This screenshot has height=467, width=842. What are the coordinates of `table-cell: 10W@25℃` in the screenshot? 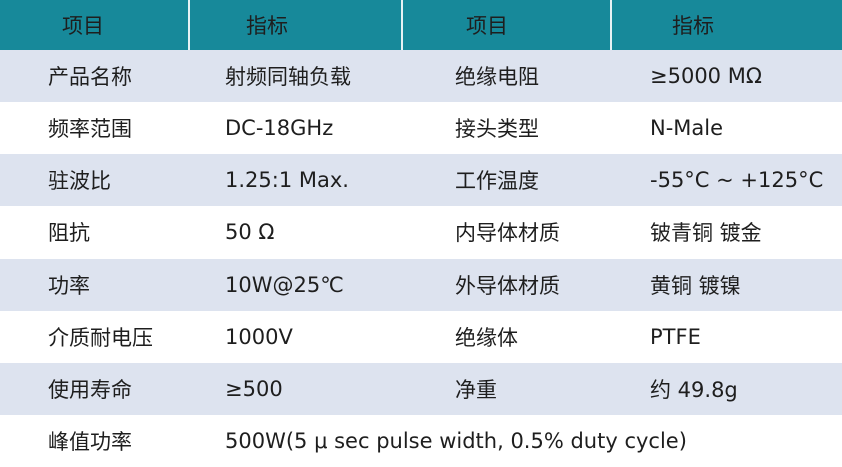 It's located at (284, 284).